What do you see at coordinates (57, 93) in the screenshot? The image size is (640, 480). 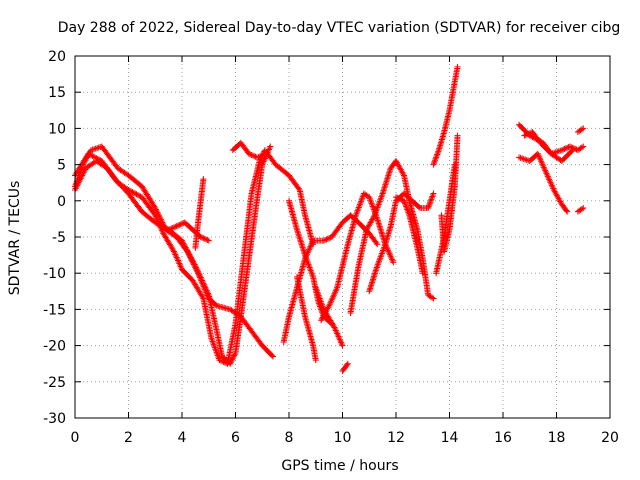 I see `y-tick-label: 15` at bounding box center [57, 93].